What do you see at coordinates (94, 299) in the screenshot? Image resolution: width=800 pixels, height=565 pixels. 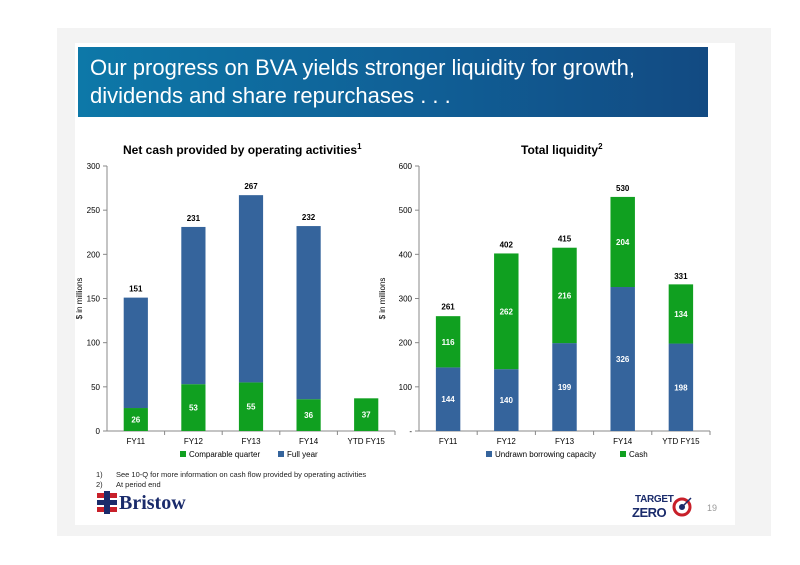 I see `chart1-y-tick-label: 150` at bounding box center [94, 299].